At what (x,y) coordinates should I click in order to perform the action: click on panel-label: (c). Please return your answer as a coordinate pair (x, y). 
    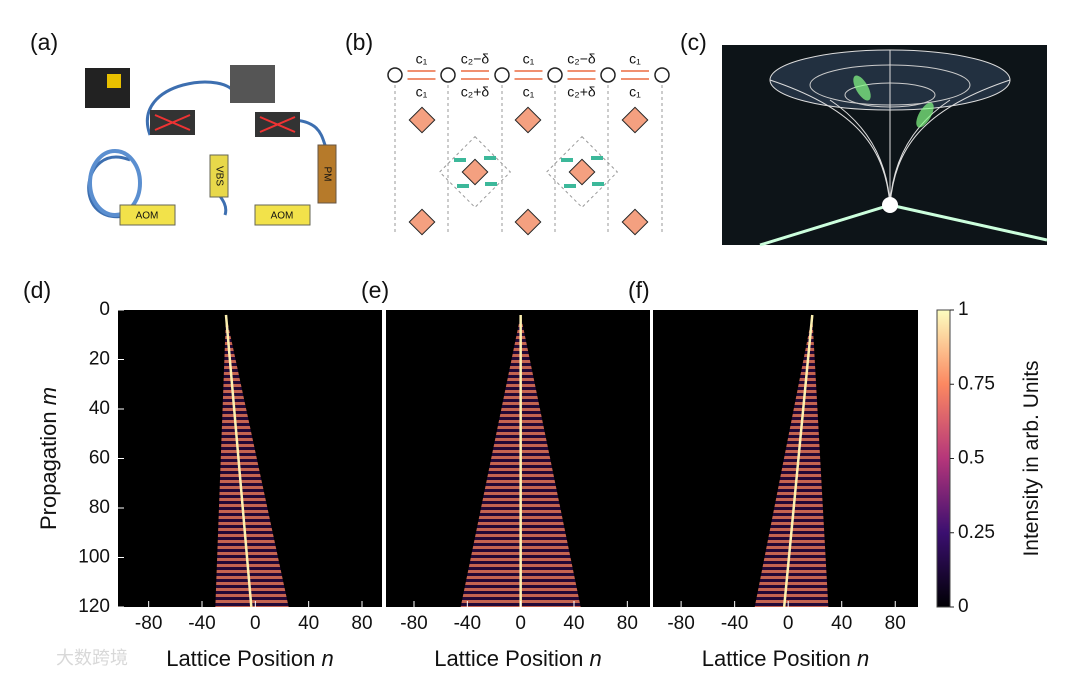
    Looking at the image, I should click on (693, 42).